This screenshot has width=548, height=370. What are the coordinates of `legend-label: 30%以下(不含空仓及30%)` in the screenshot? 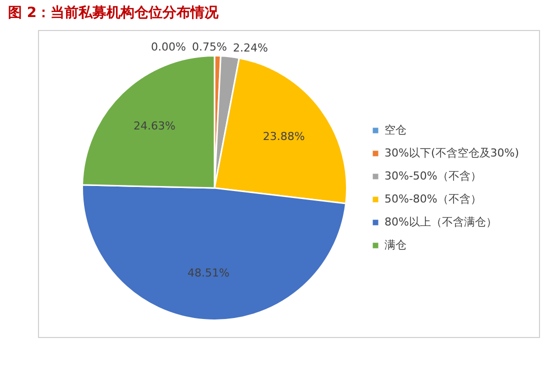 It's located at (452, 153).